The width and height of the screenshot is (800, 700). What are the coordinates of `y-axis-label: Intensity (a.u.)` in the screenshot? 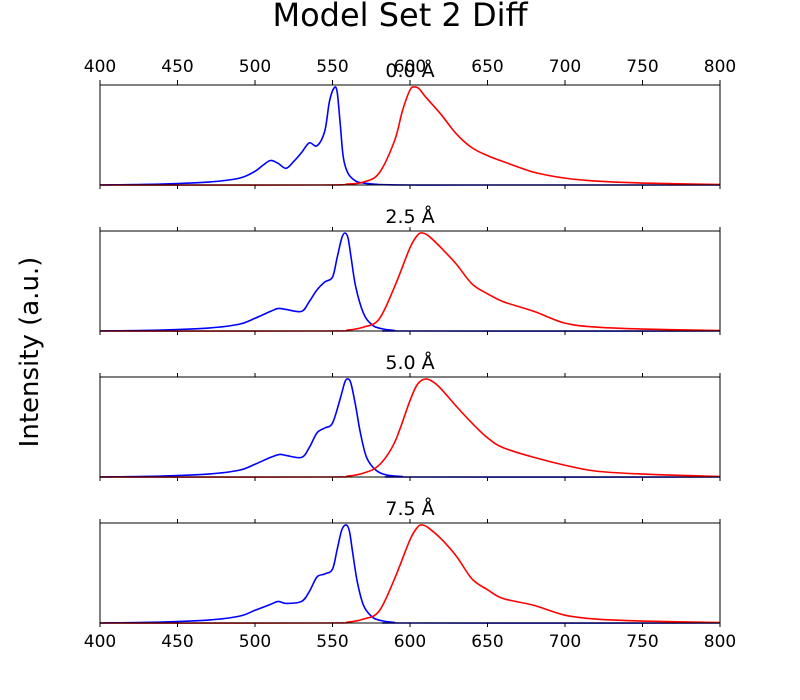 It's located at (30, 352).